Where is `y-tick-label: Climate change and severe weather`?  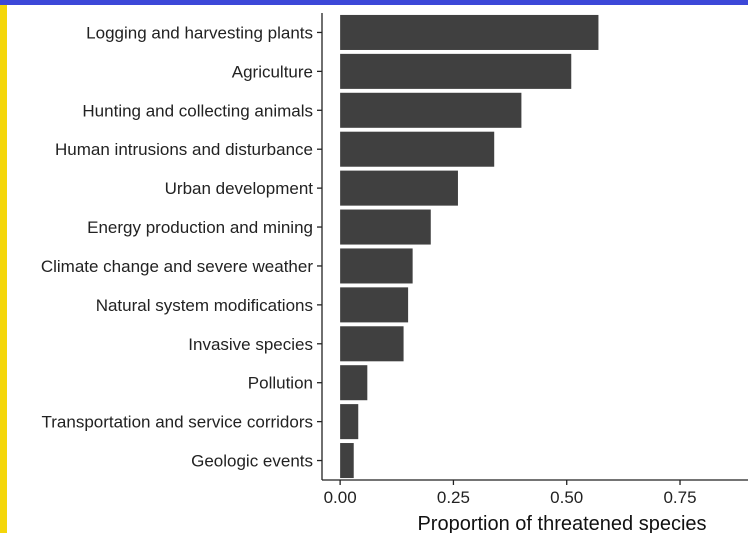
y-tick-label: Climate change and severe weather is located at coordinates (177, 266).